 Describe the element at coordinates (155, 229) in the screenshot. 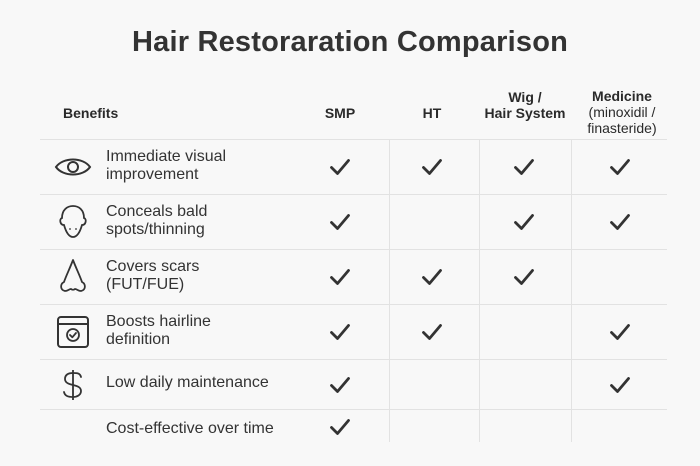

I see `benefit-label-line: spots/thinning` at that location.